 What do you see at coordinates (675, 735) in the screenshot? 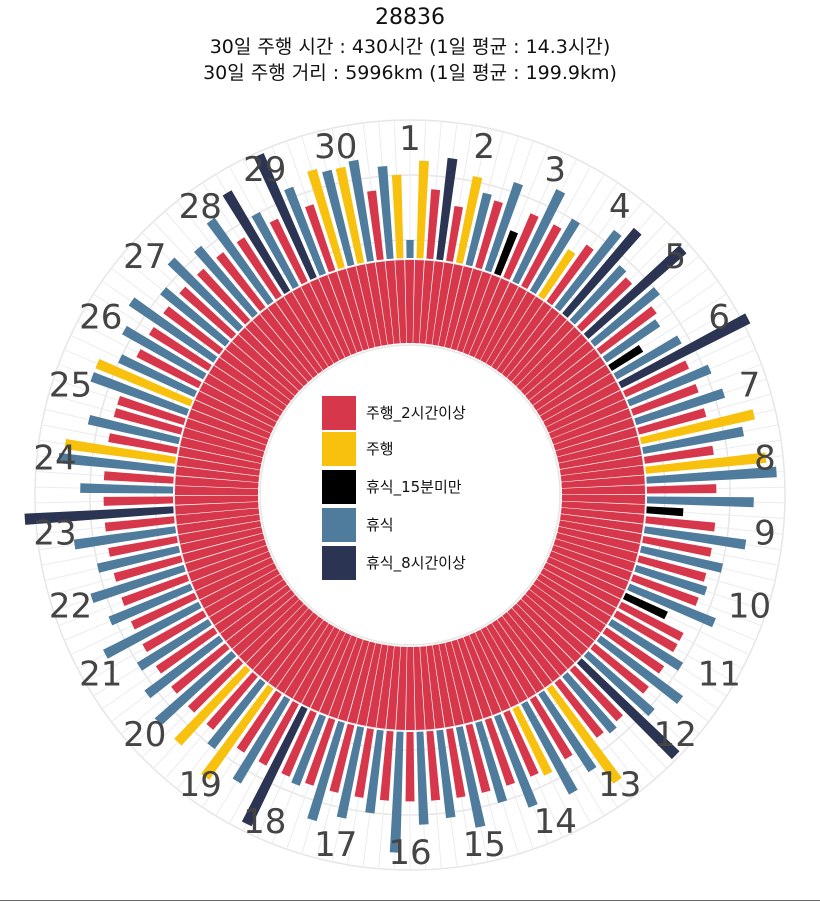
I see `day-label-12: 12` at bounding box center [675, 735].